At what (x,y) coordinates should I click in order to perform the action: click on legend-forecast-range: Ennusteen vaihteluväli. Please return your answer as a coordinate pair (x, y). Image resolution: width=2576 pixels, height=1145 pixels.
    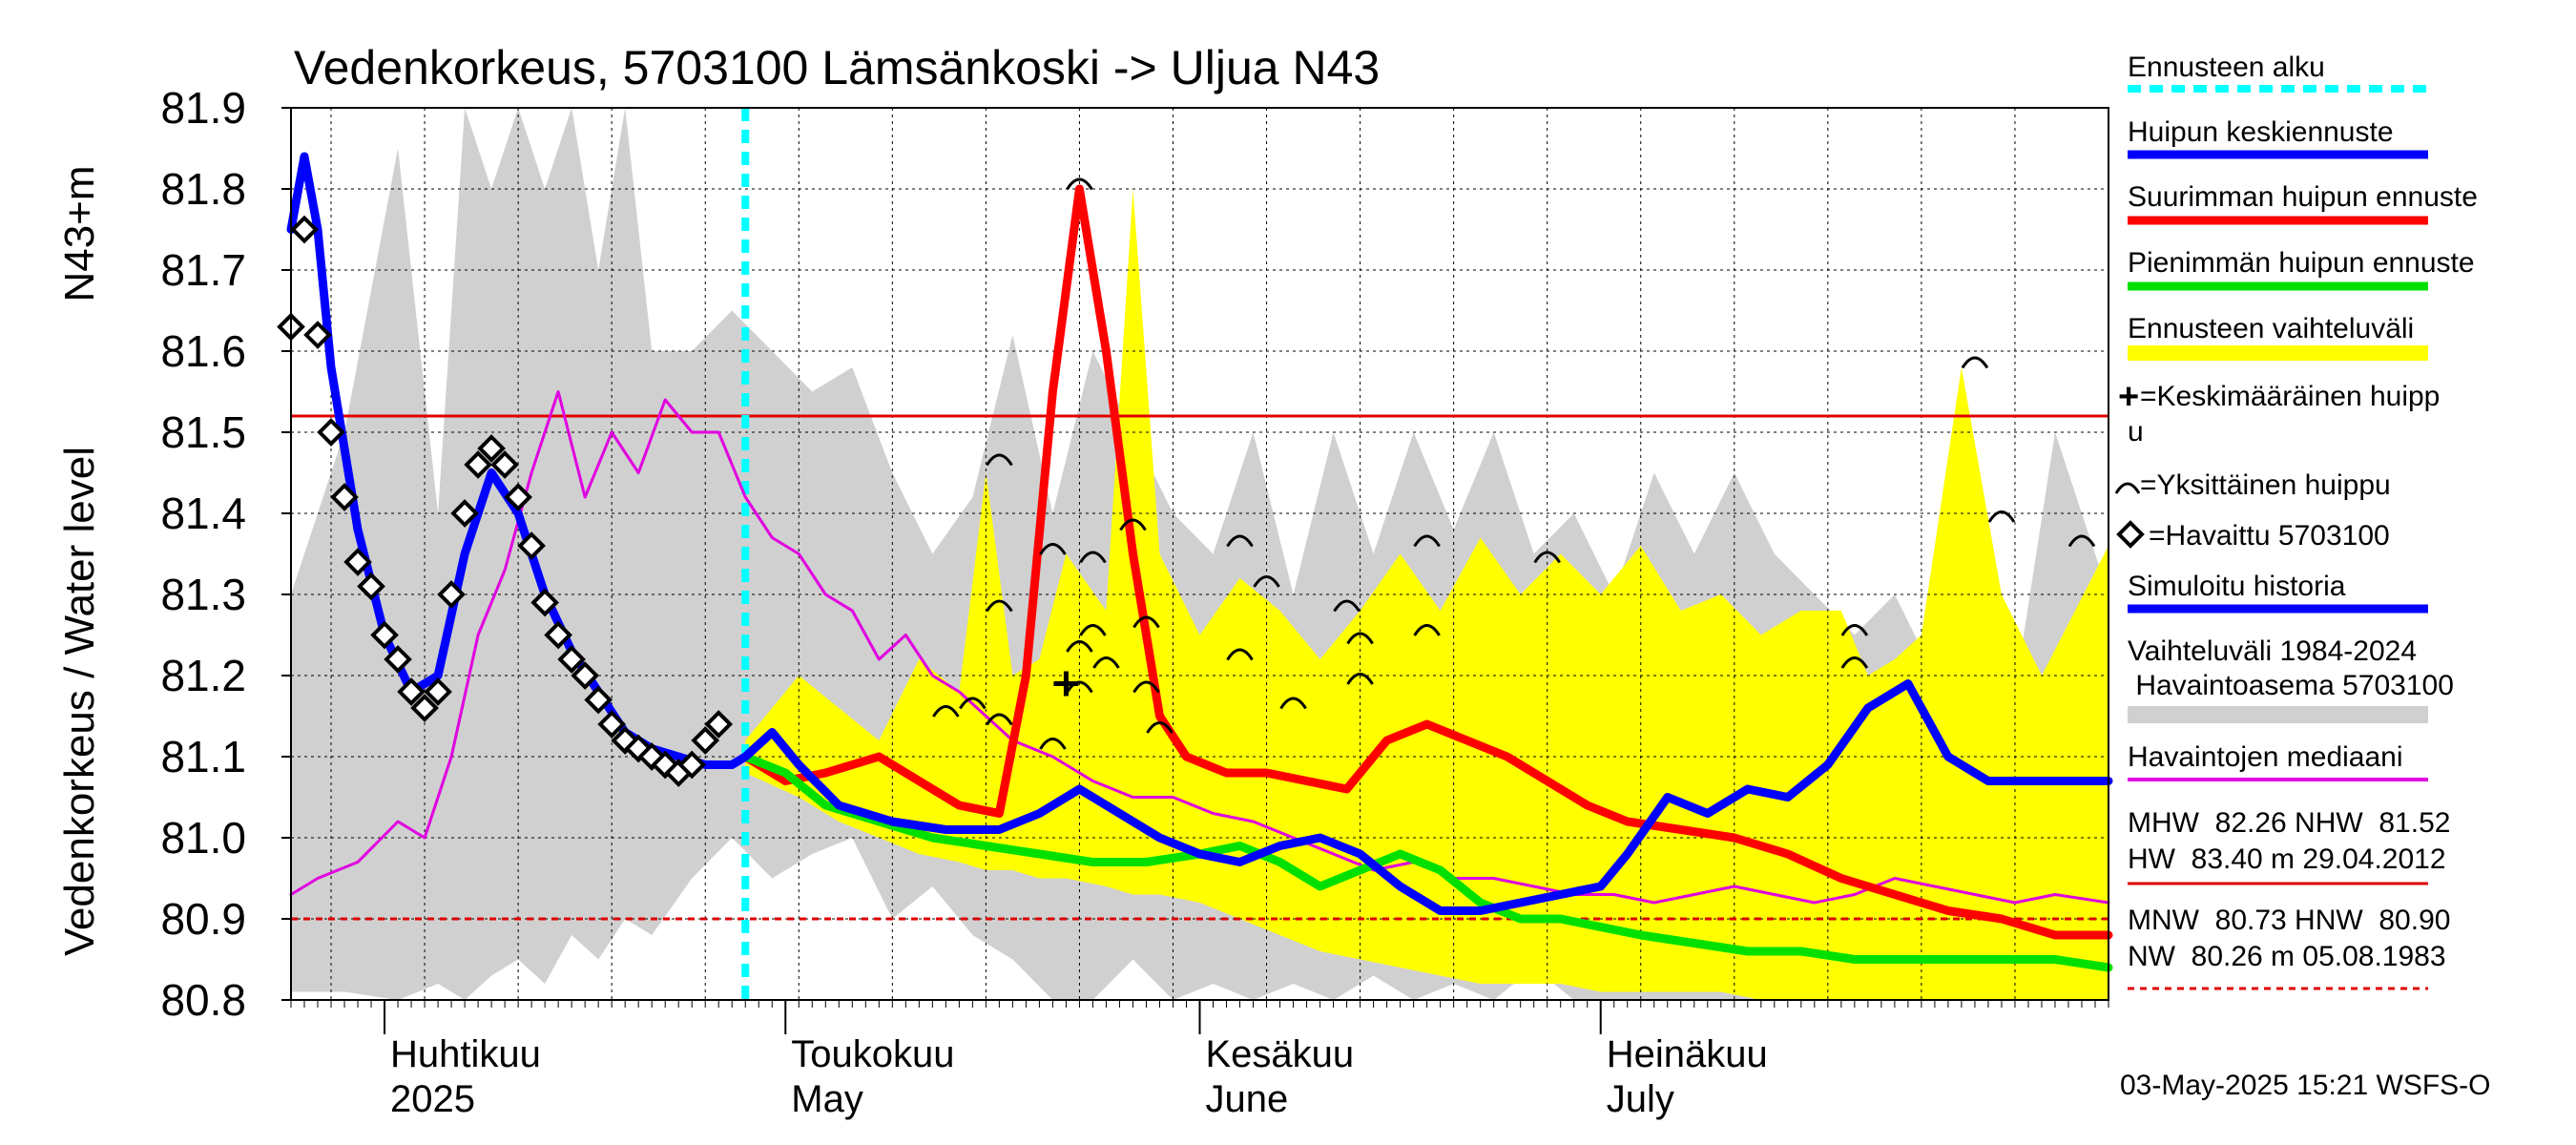
    Looking at the image, I should click on (2271, 328).